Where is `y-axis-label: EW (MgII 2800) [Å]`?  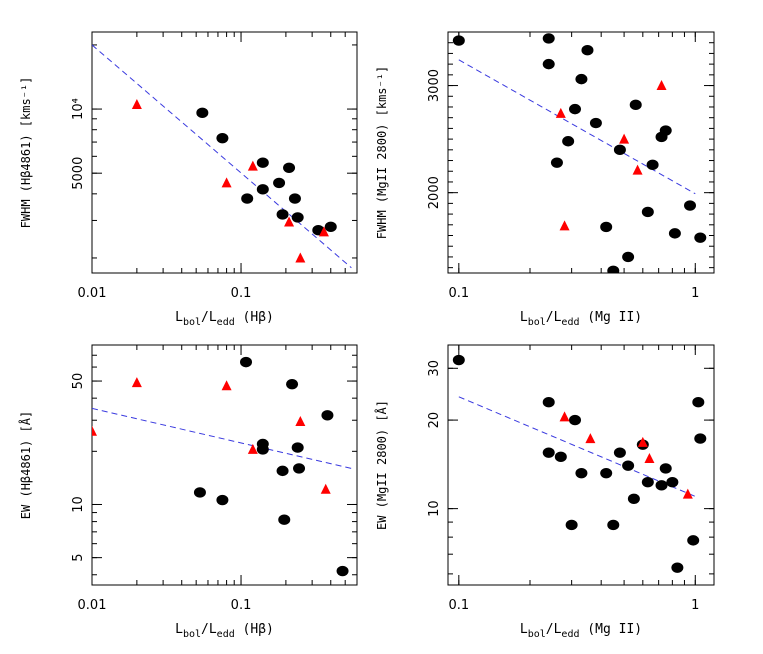
y-axis-label: EW (MgII 2800) [Å] is located at coordinates (381, 465).